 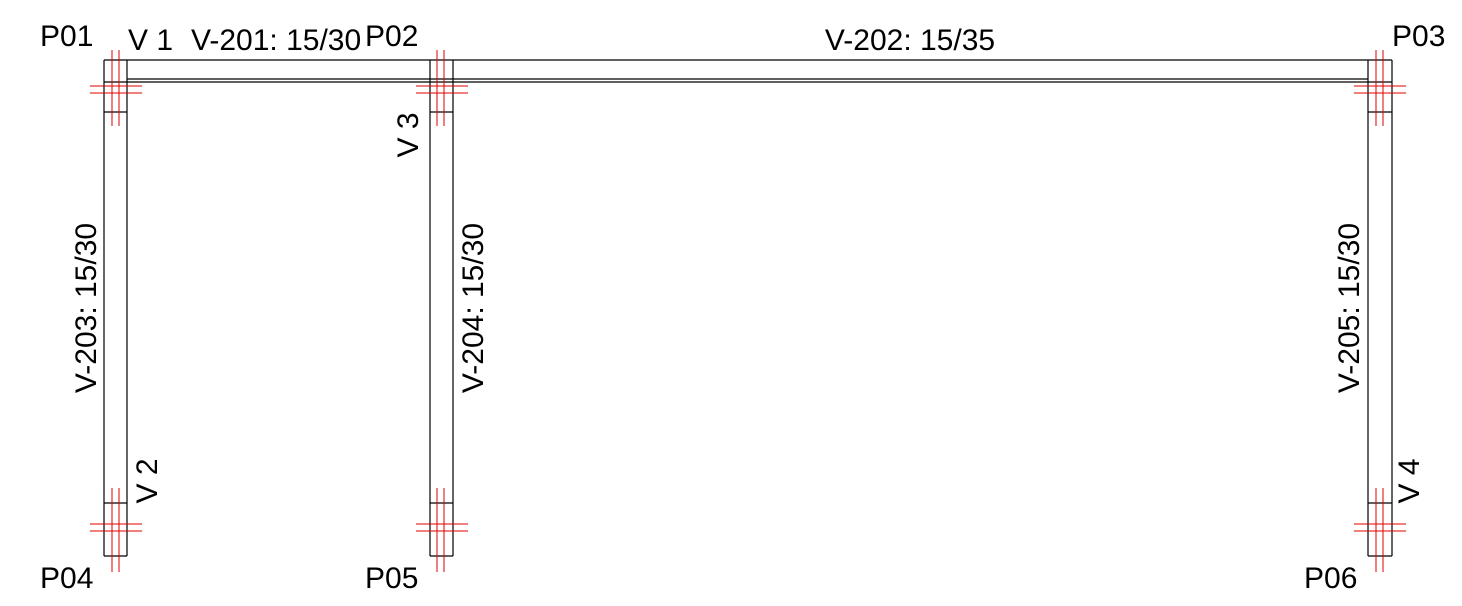 What do you see at coordinates (441, 308) in the screenshot?
I see `beam-v204-outline` at bounding box center [441, 308].